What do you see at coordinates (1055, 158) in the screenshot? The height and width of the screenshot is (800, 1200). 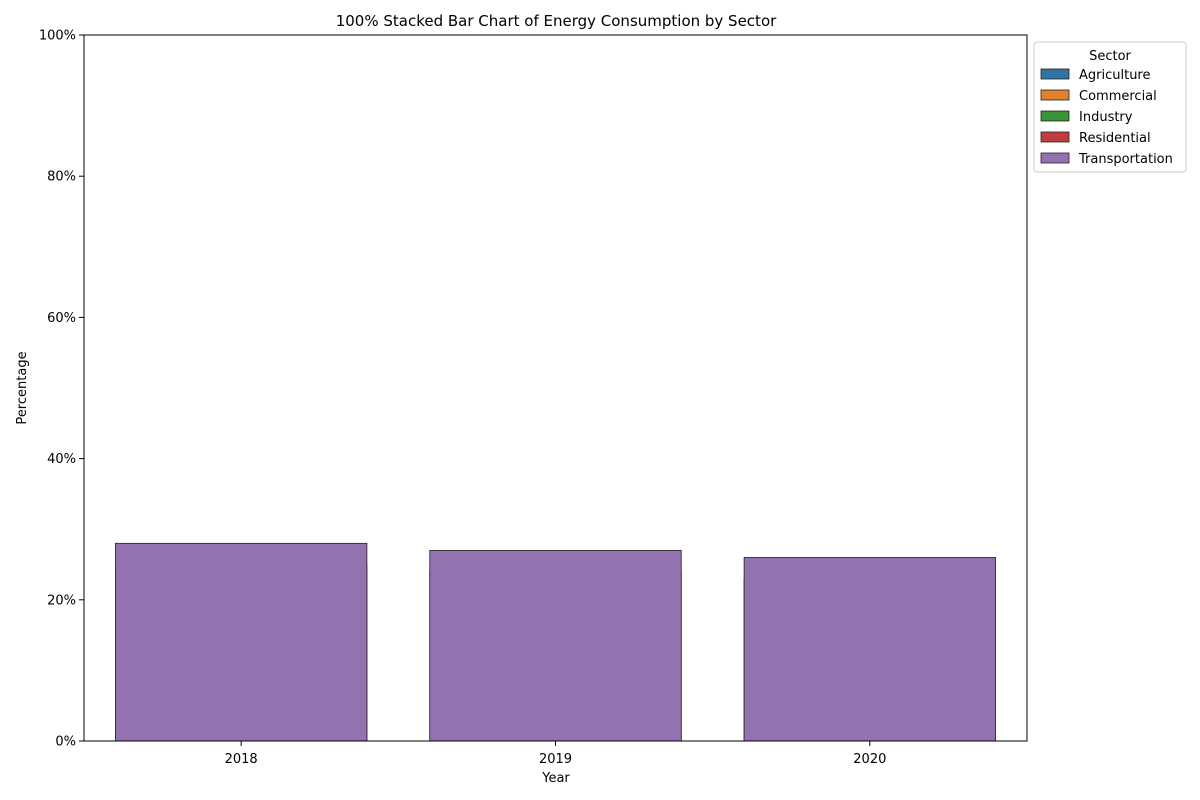 I see `legend-swatch-transportation` at bounding box center [1055, 158].